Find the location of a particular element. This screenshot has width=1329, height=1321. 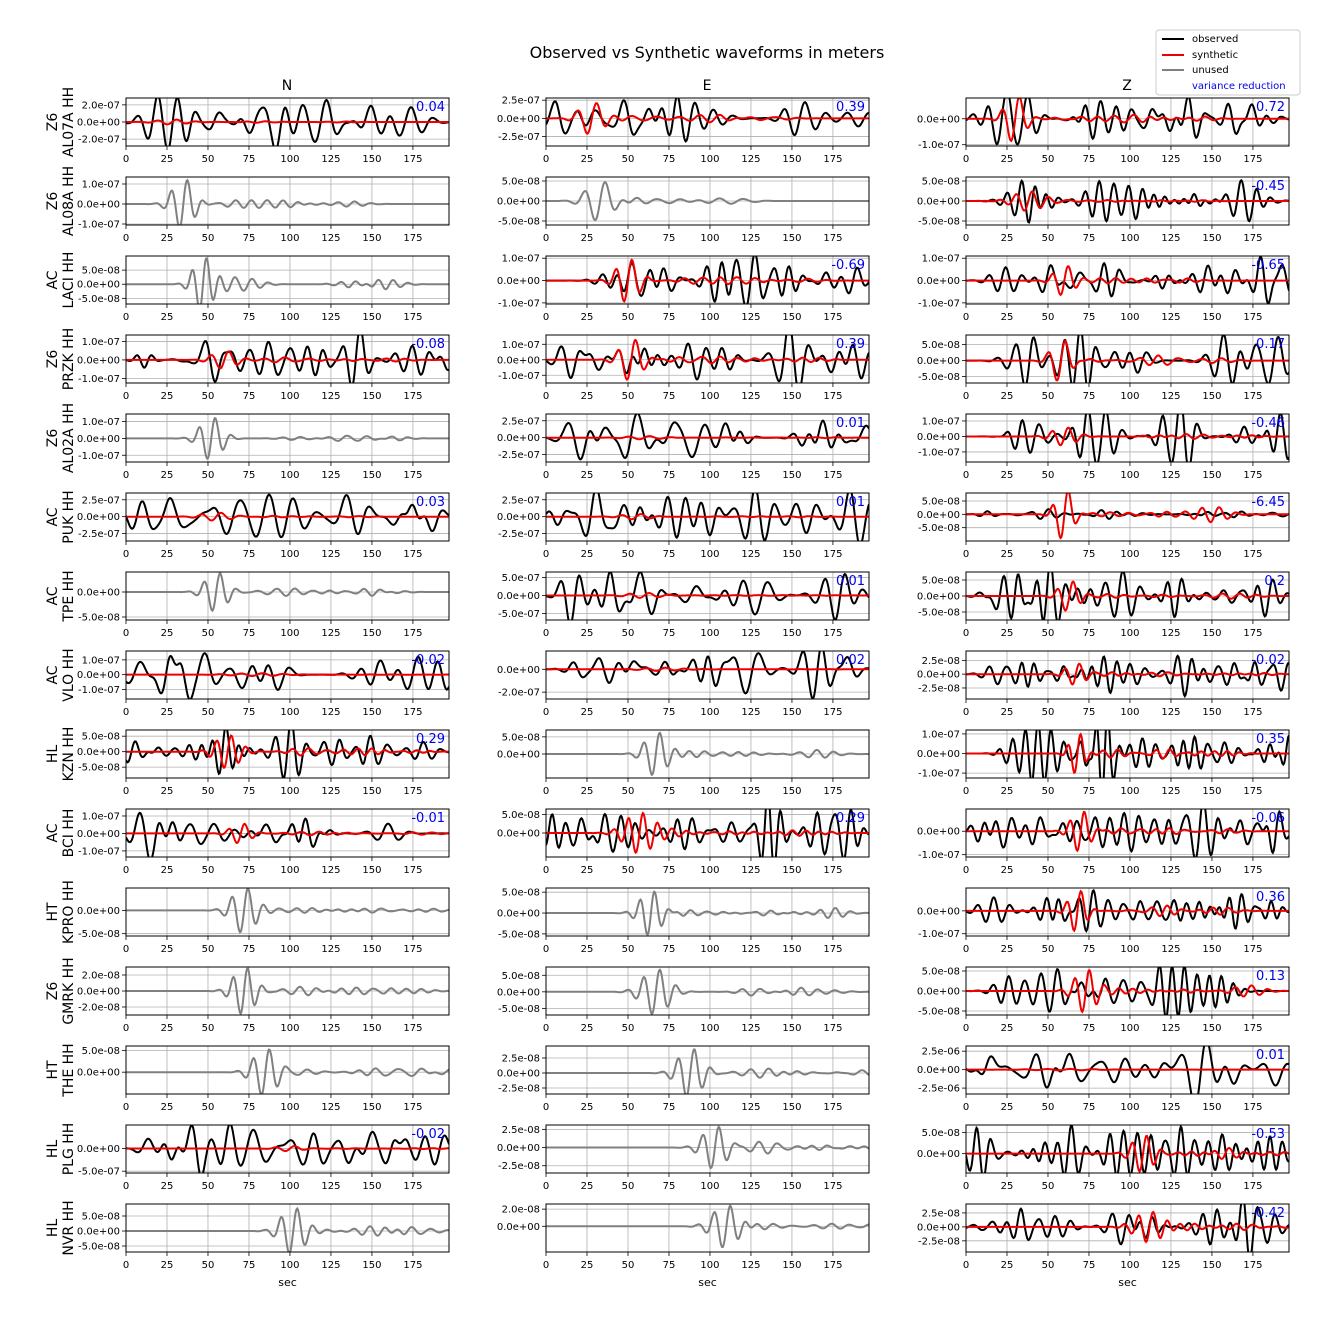

y-tick-label: -2.0e-08 is located at coordinates (99, 1008).